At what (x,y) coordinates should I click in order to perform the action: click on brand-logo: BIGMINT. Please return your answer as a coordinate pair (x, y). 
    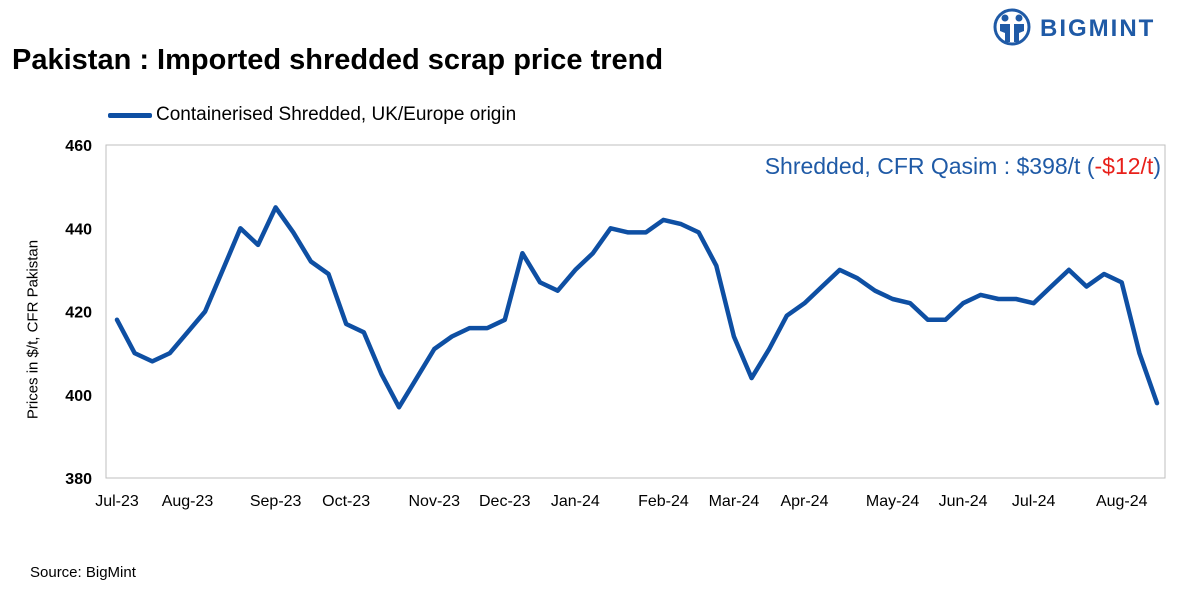
    Looking at the image, I should click on (1090, 27).